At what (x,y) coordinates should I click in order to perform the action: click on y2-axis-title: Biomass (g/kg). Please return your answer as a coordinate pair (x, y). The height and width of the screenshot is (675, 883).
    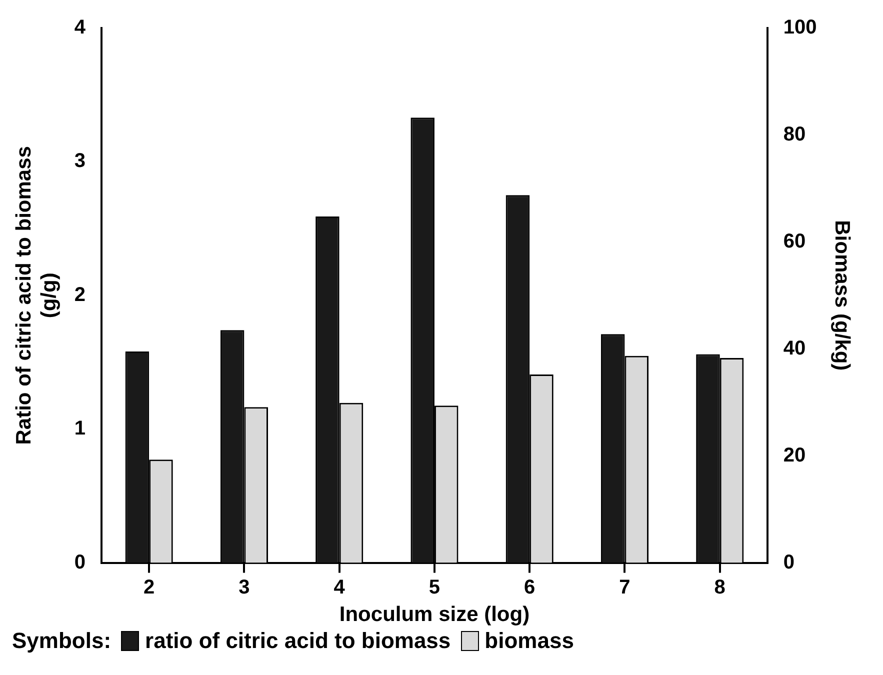
    Looking at the image, I should click on (842, 295).